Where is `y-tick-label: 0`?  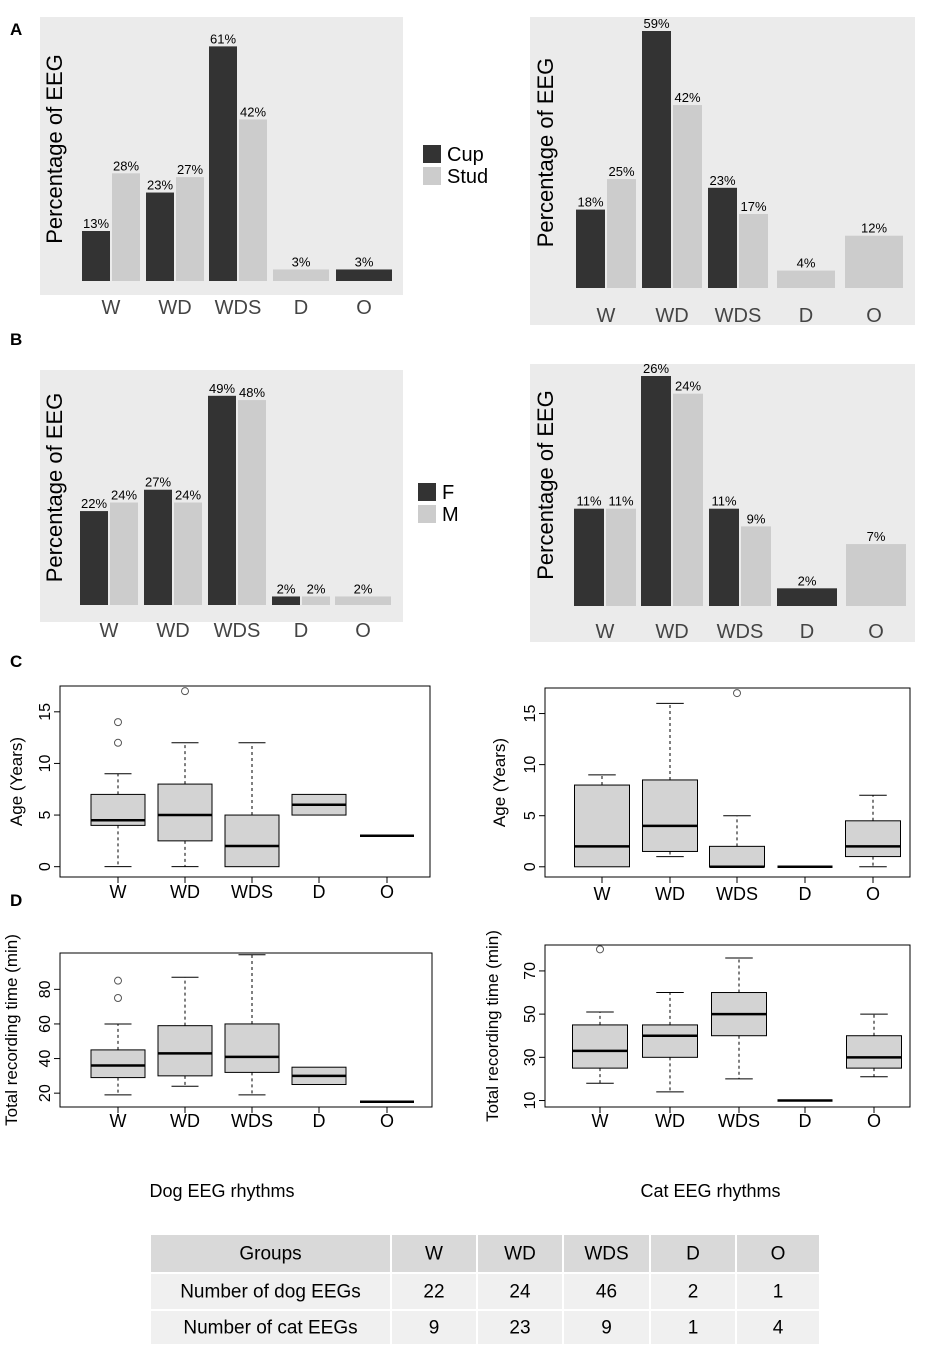 y-tick-label: 0 is located at coordinates (45, 866).